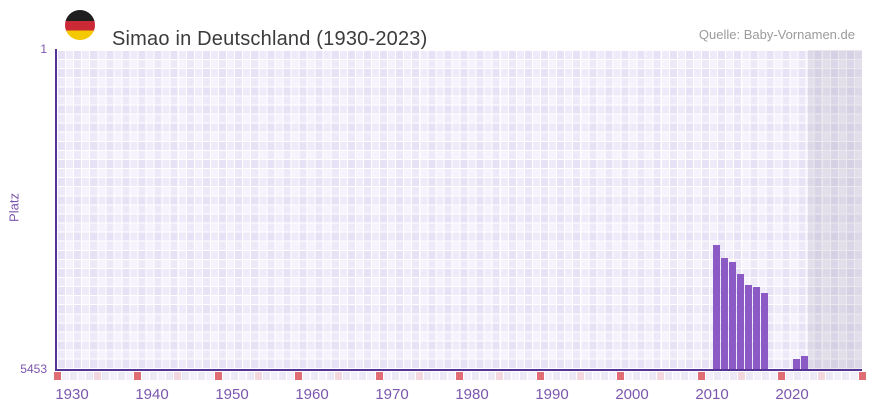 This screenshot has height=412, width=873. What do you see at coordinates (749, 375) in the screenshot?
I see `tick-cell-2016` at bounding box center [749, 375].